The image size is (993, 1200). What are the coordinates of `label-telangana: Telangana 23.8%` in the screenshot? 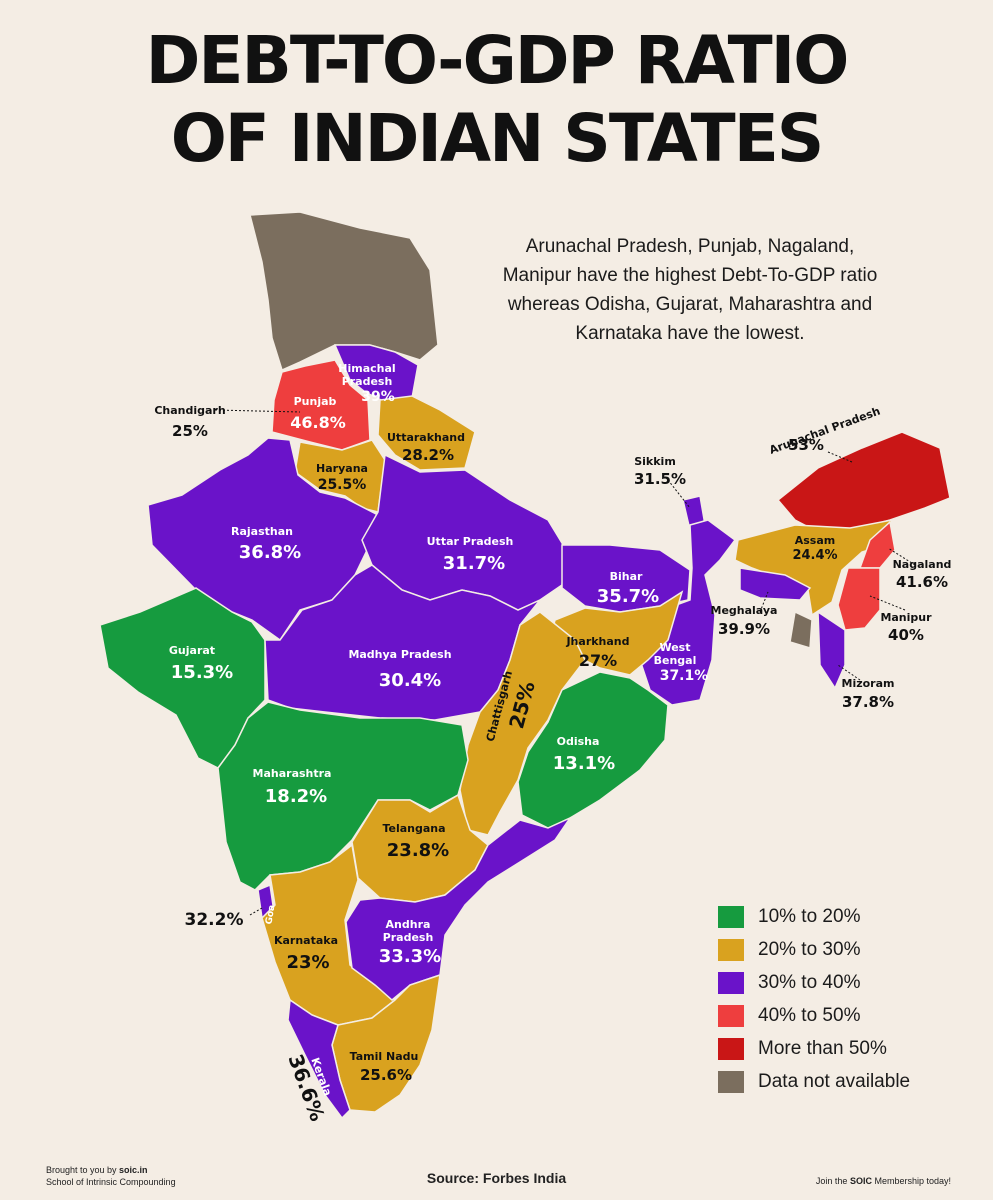 It's located at (415, 841).